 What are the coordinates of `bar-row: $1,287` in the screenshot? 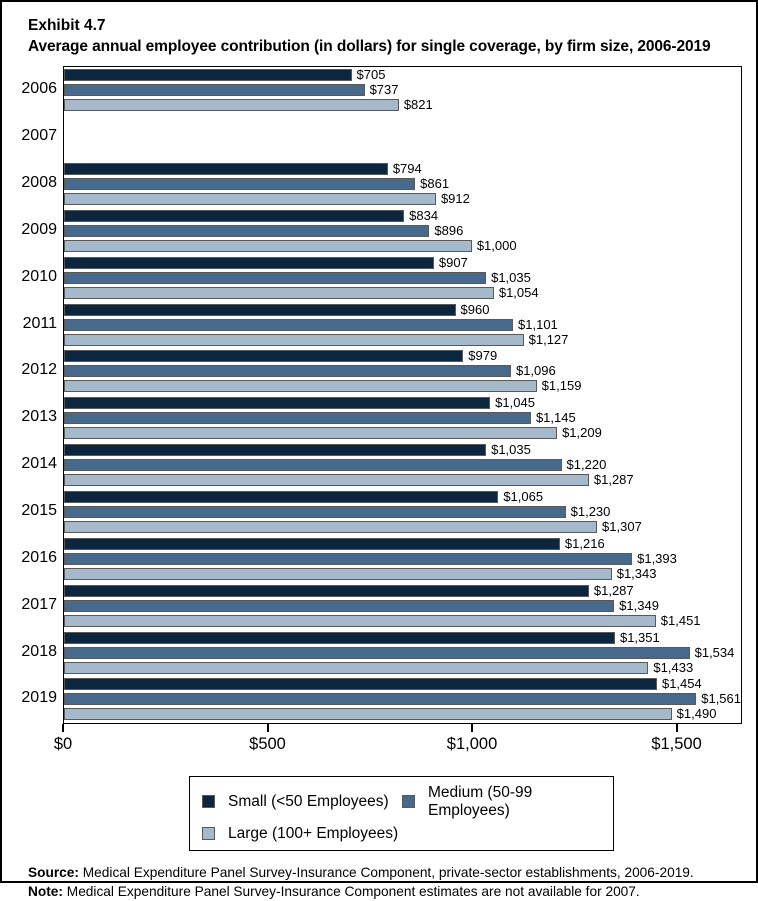 It's located at (402, 590).